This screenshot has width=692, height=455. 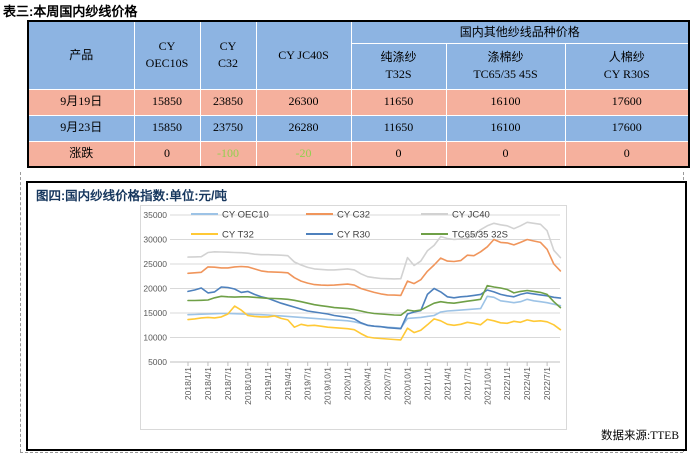 What do you see at coordinates (303, 102) in the screenshot?
I see `cell-value: 26300` at bounding box center [303, 102].